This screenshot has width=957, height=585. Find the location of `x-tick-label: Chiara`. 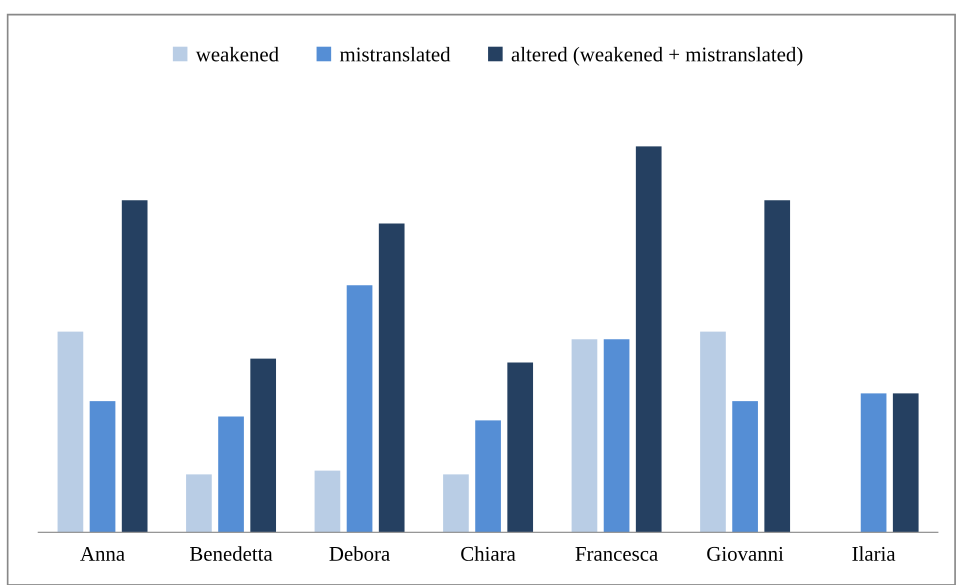

x-tick-label: Chiara is located at coordinates (488, 553).